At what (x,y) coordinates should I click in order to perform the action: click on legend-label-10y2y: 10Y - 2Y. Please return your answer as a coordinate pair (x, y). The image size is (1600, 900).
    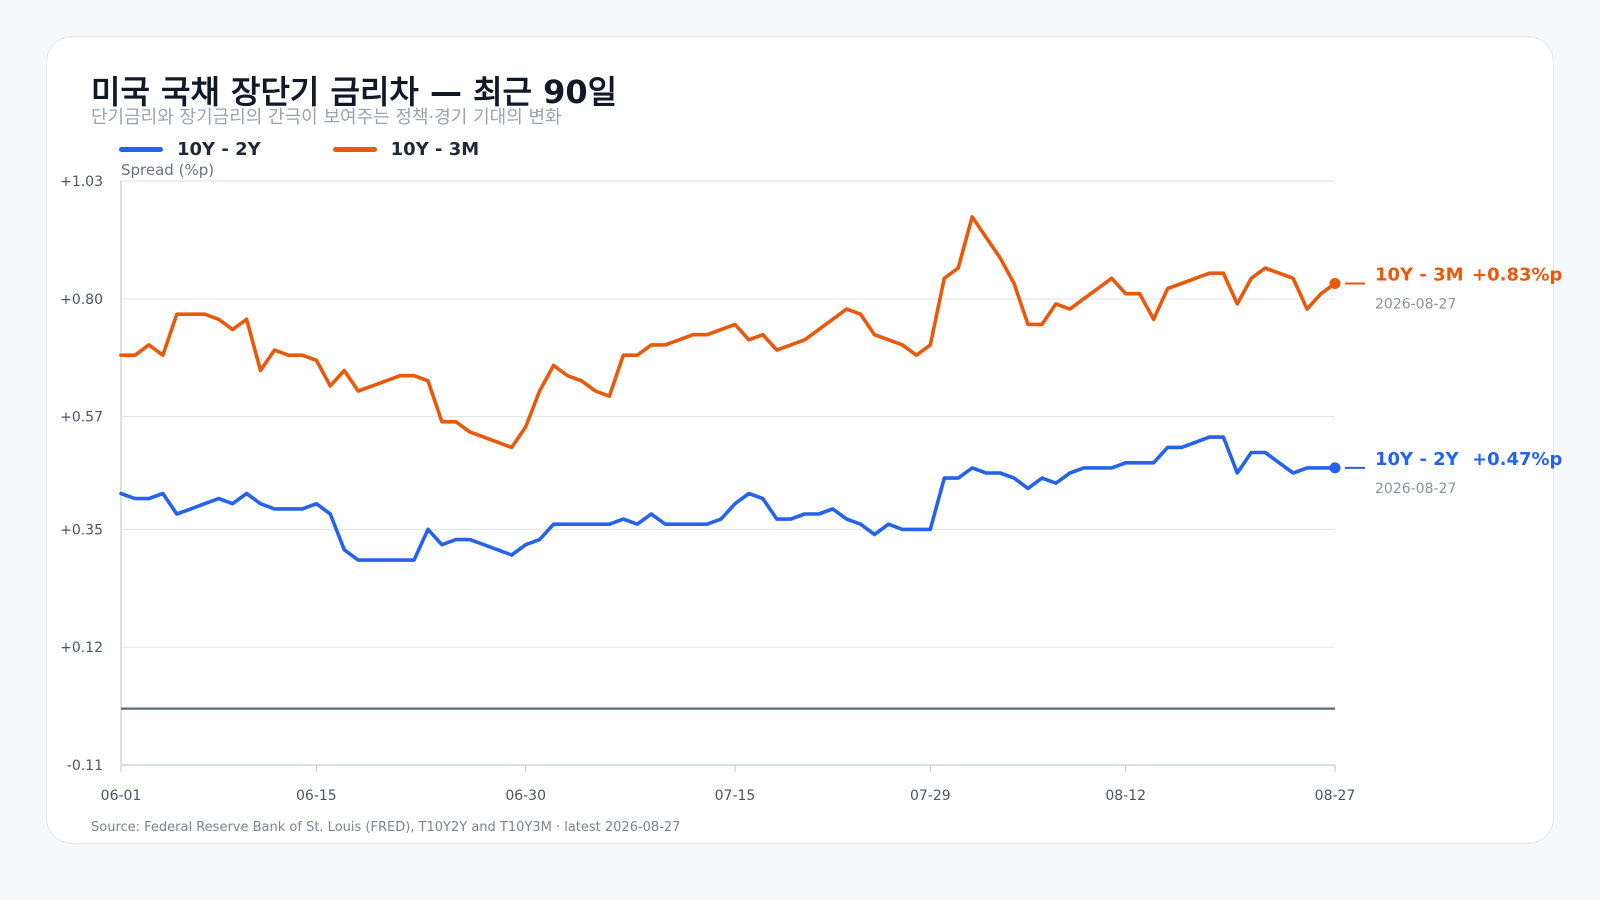
    Looking at the image, I should click on (219, 149).